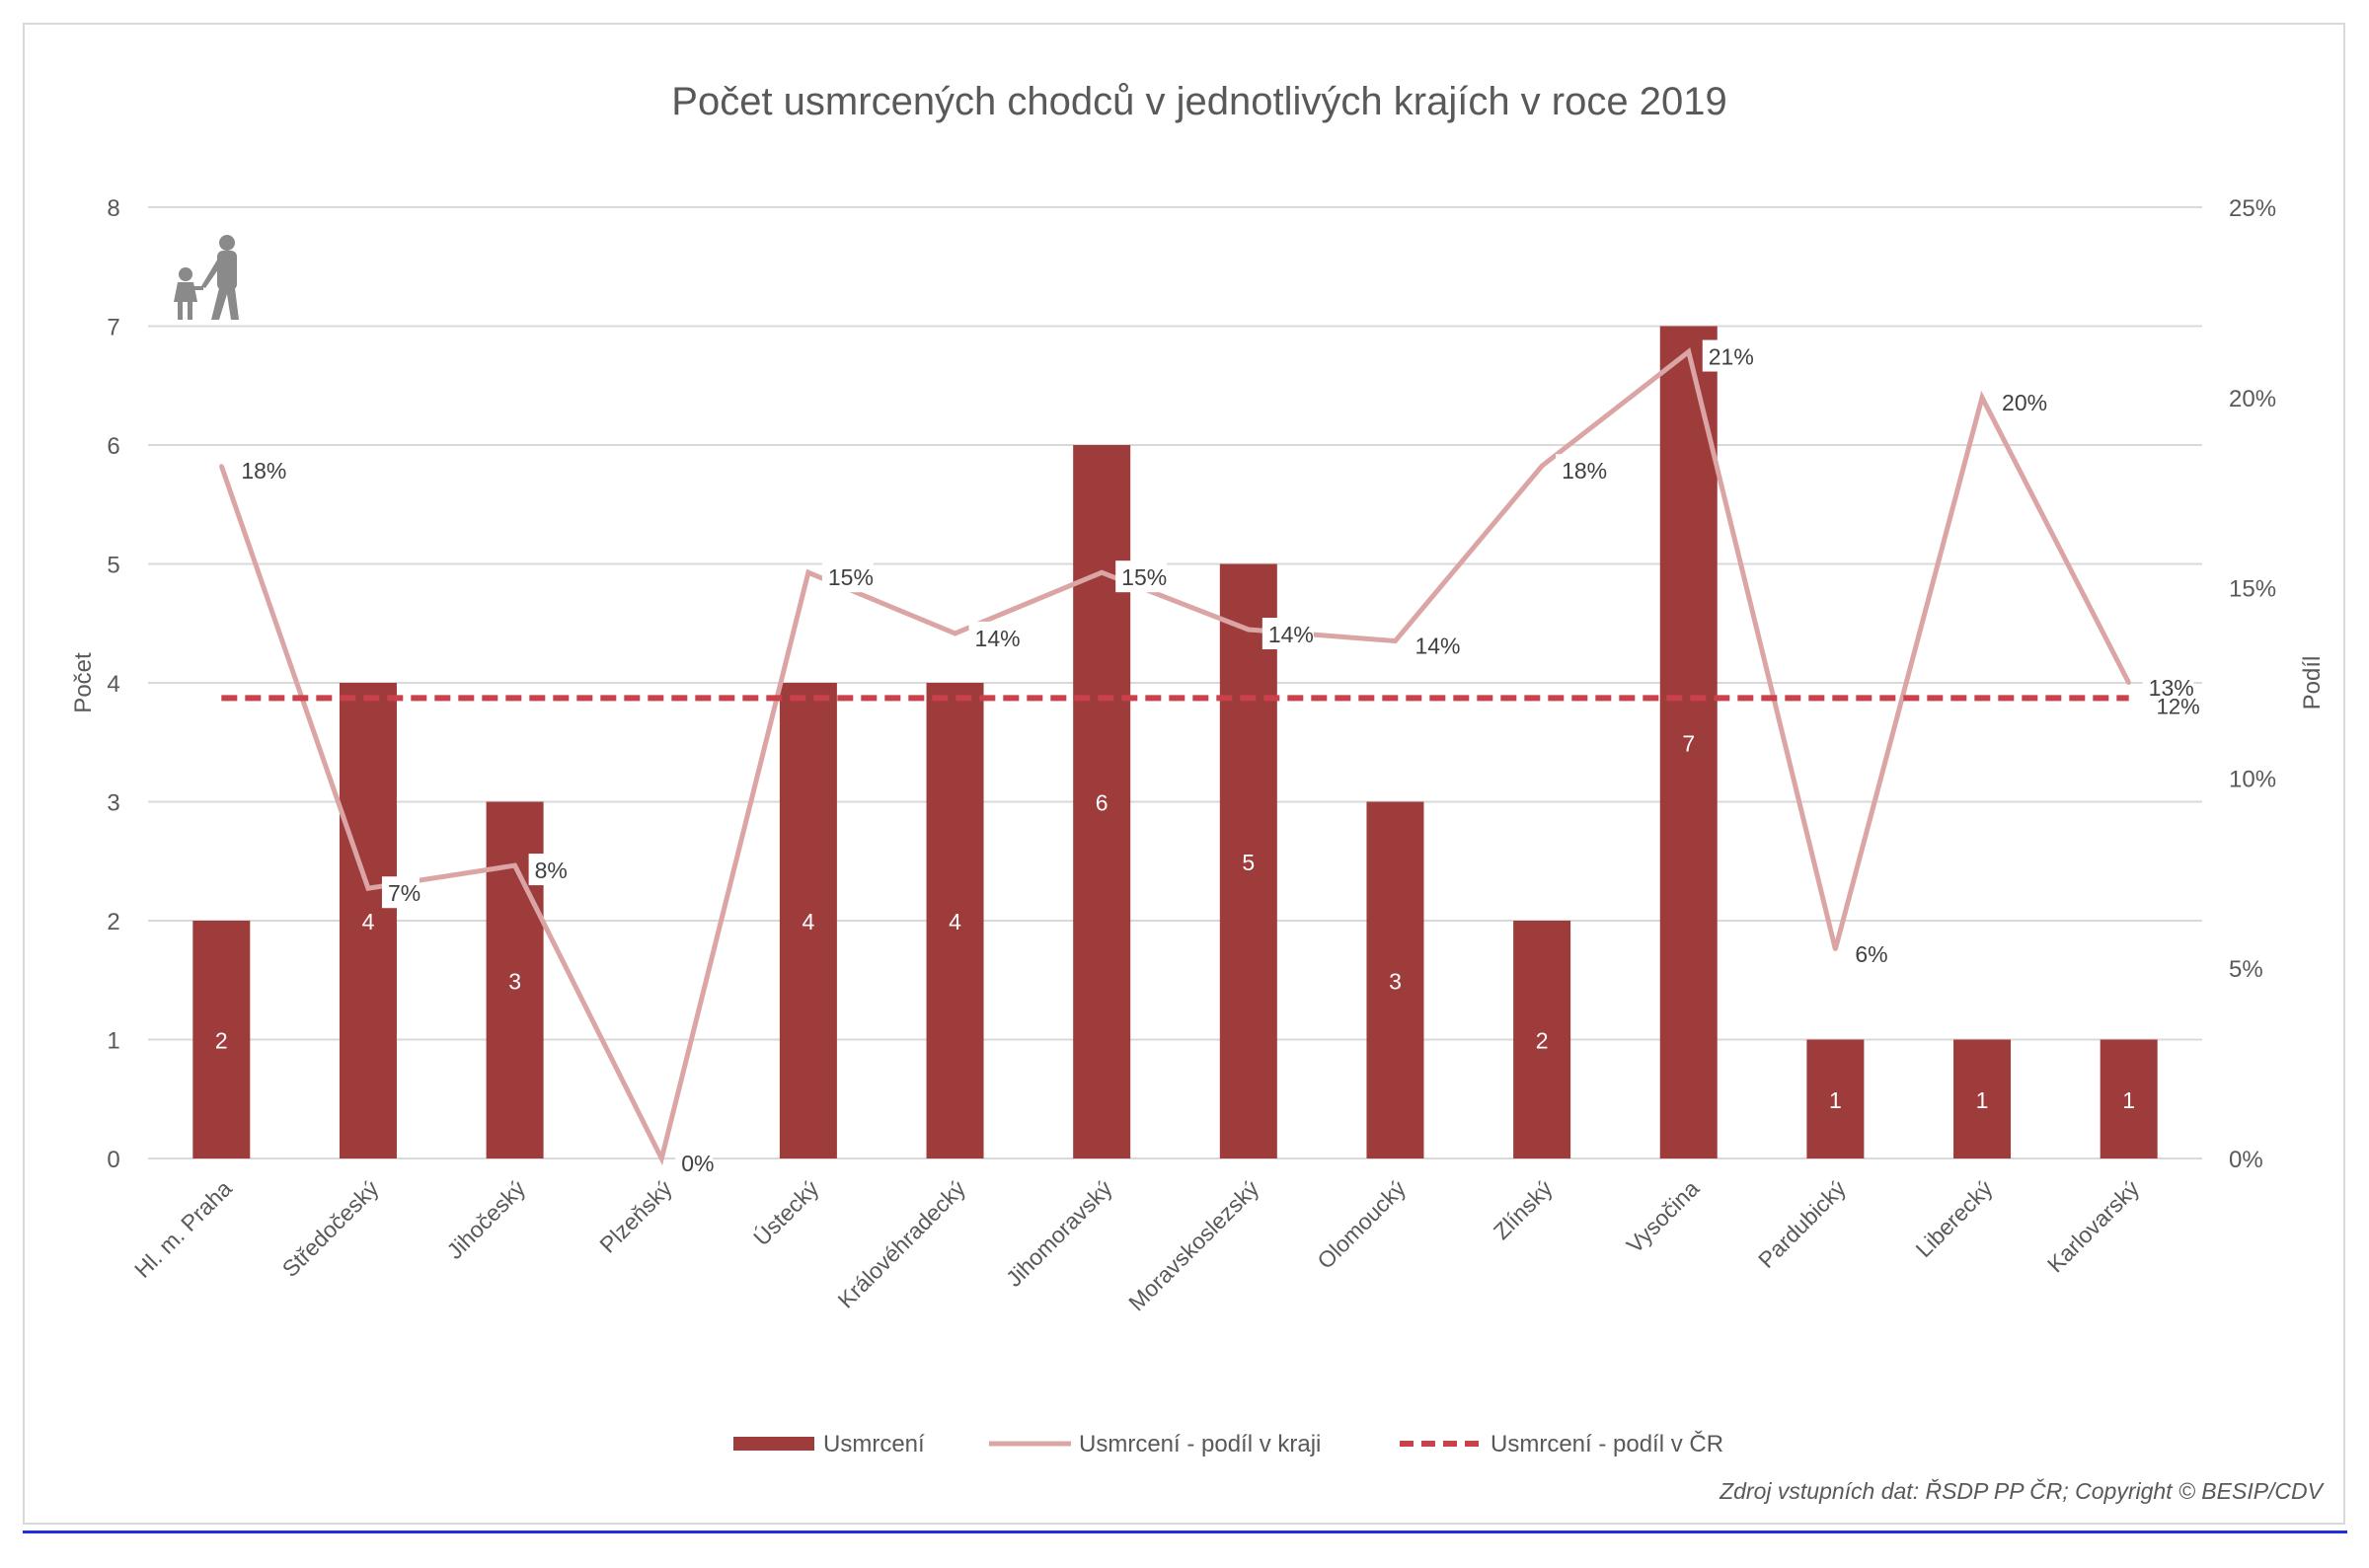 This screenshot has height=1568, width=2369. What do you see at coordinates (2093, 1227) in the screenshot?
I see `x-tick-label: Karlovarský` at bounding box center [2093, 1227].